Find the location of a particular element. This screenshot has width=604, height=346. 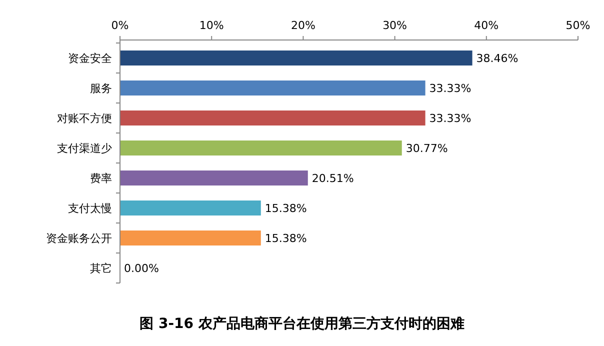

x-tick-label: 0% is located at coordinates (120, 25).